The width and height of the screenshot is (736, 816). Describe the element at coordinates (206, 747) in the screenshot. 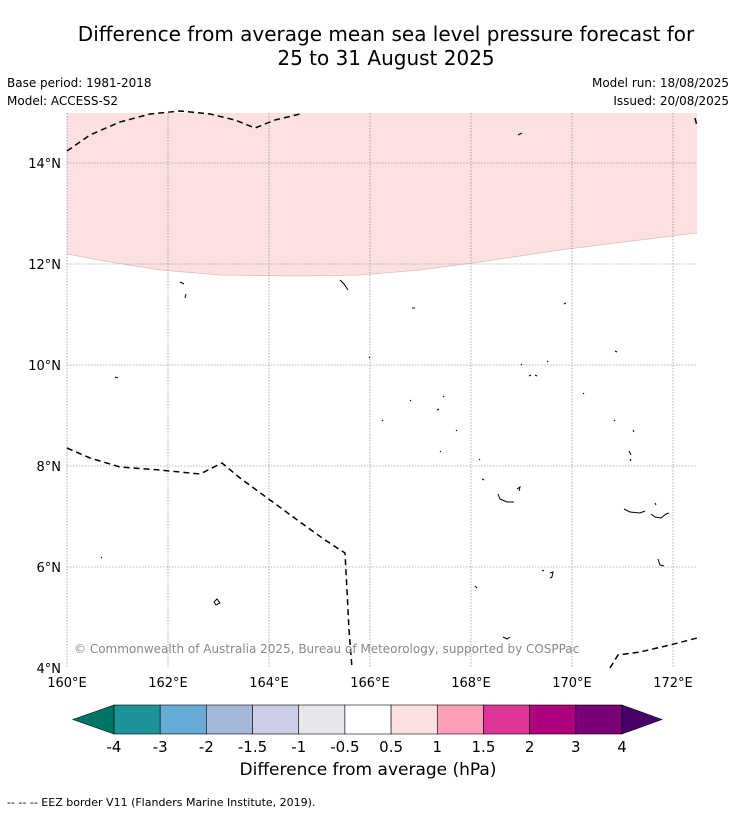

I see `colorbar-tick-label: -2` at that location.